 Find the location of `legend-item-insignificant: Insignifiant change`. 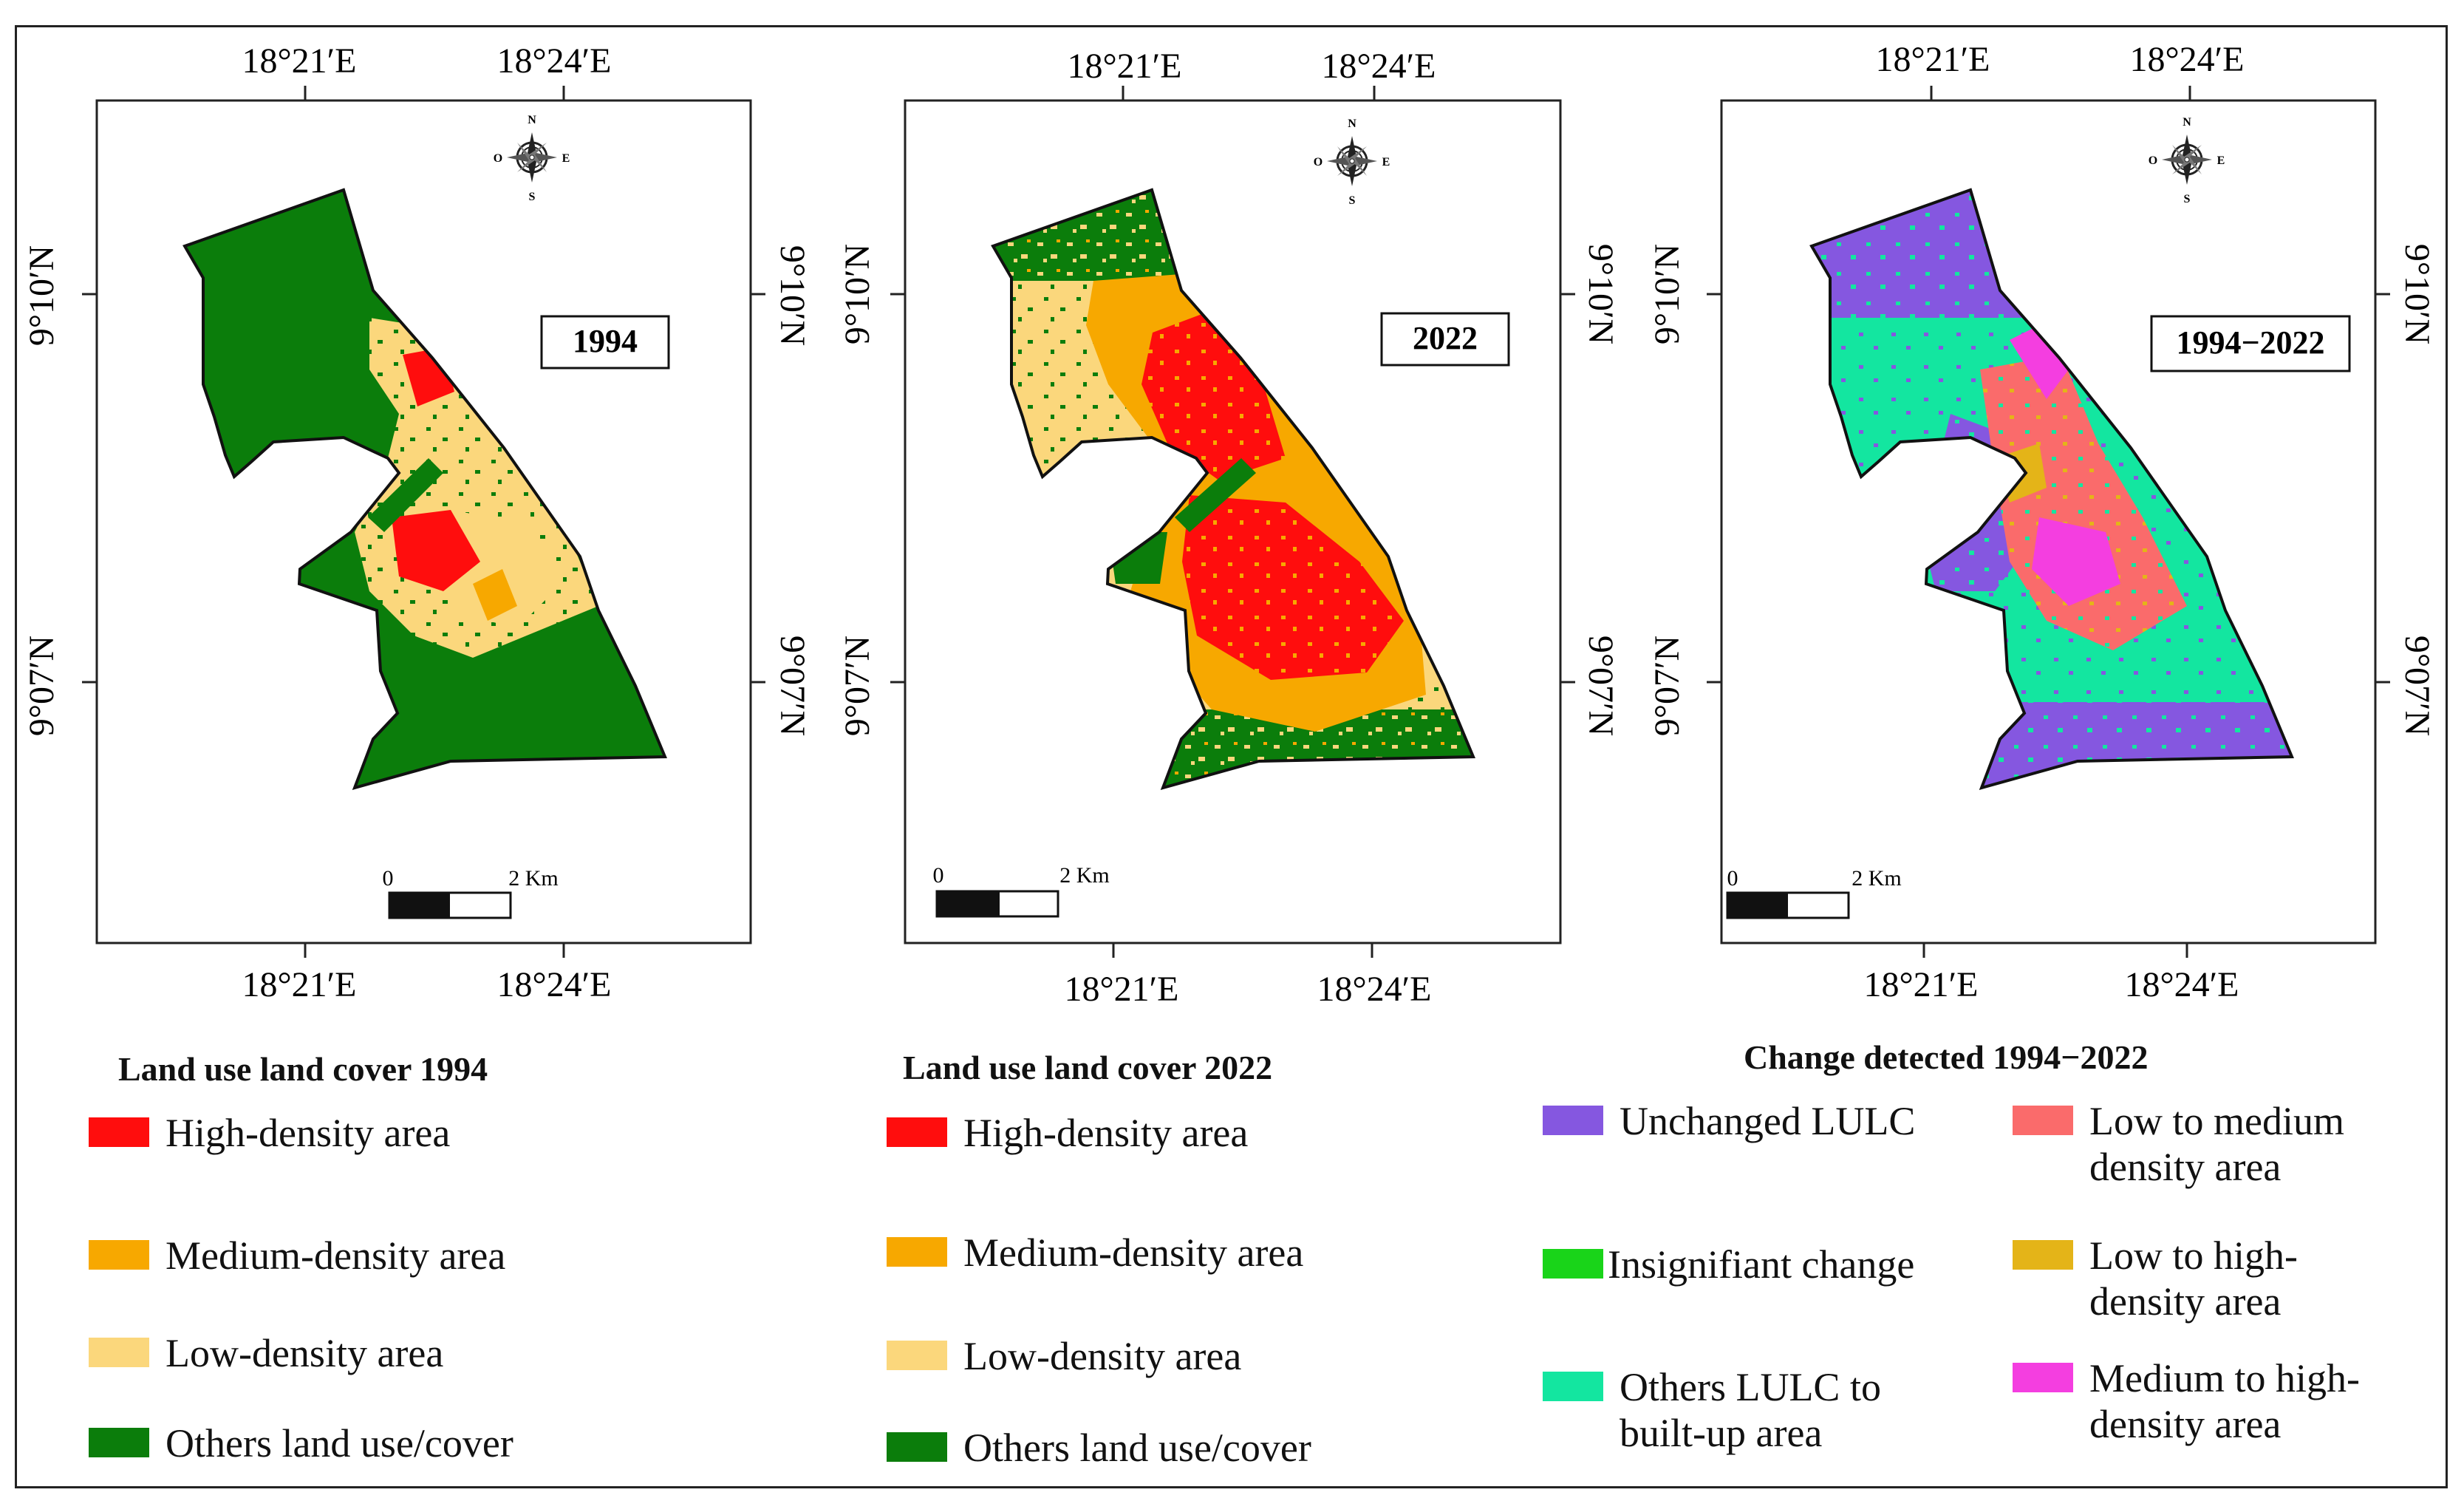

legend-item-insignificant: Insignifiant change is located at coordinates (1772, 1264).